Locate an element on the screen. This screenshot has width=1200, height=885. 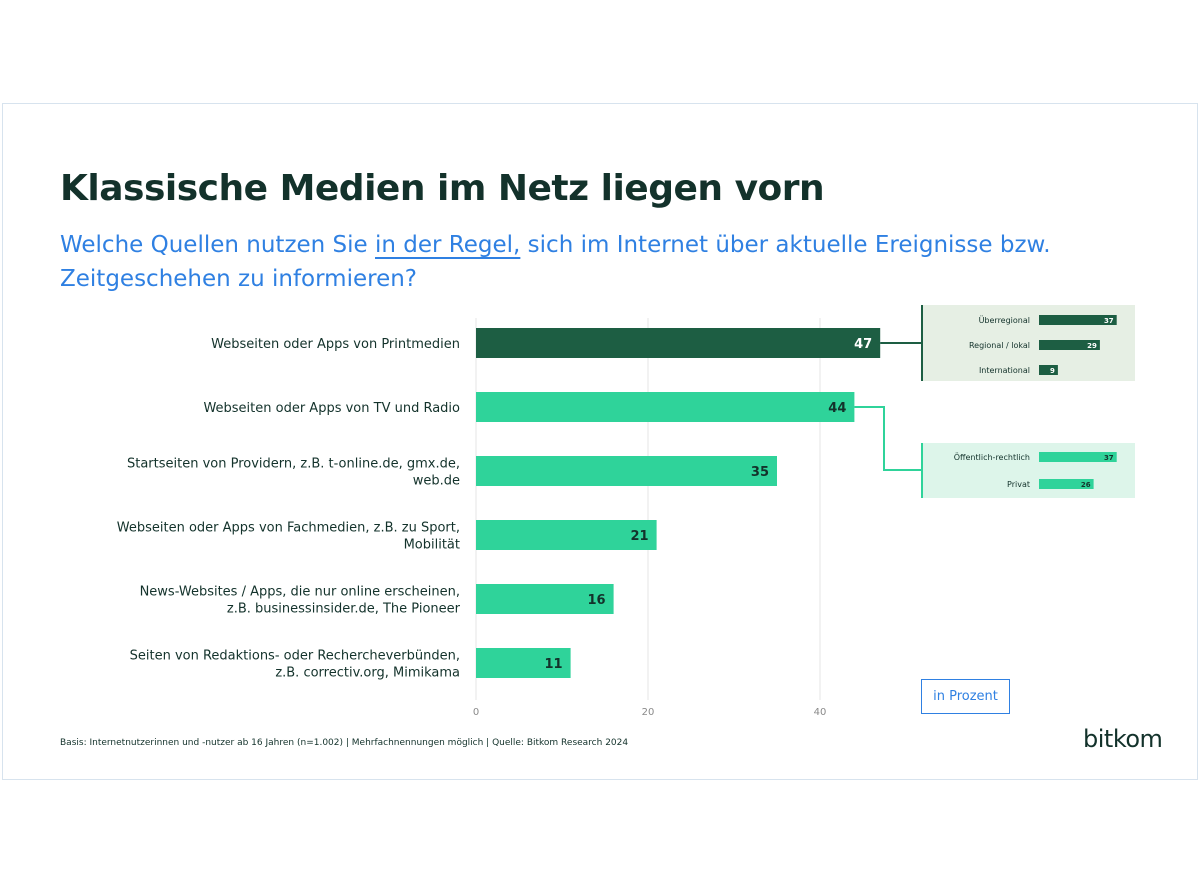
category-label-1: Webseiten oder Apps von Printmedien is located at coordinates (335, 344).